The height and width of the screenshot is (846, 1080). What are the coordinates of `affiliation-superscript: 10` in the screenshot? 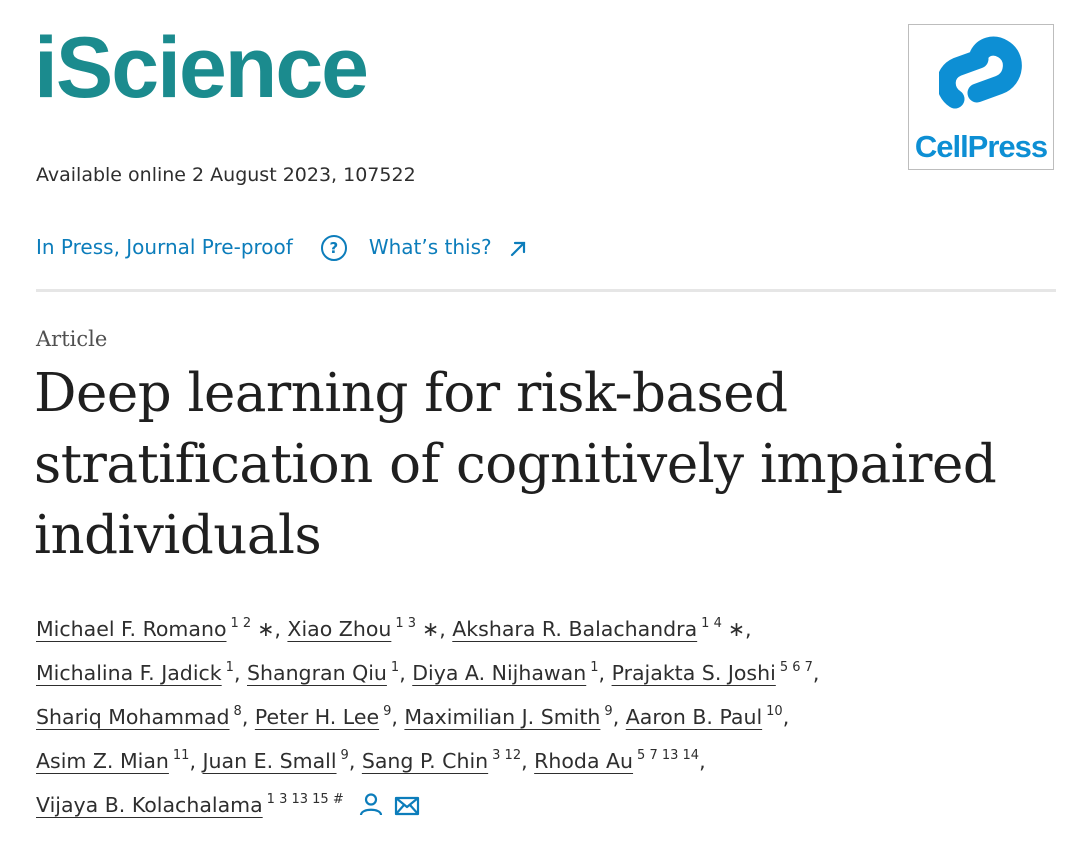 It's located at (774, 711).